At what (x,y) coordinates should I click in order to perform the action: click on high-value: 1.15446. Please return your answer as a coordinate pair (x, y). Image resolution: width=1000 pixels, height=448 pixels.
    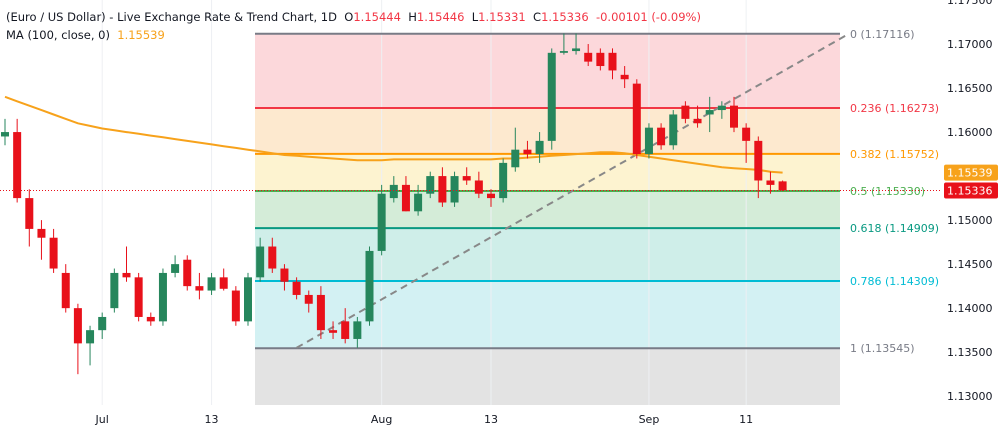
    Looking at the image, I should click on (440, 17).